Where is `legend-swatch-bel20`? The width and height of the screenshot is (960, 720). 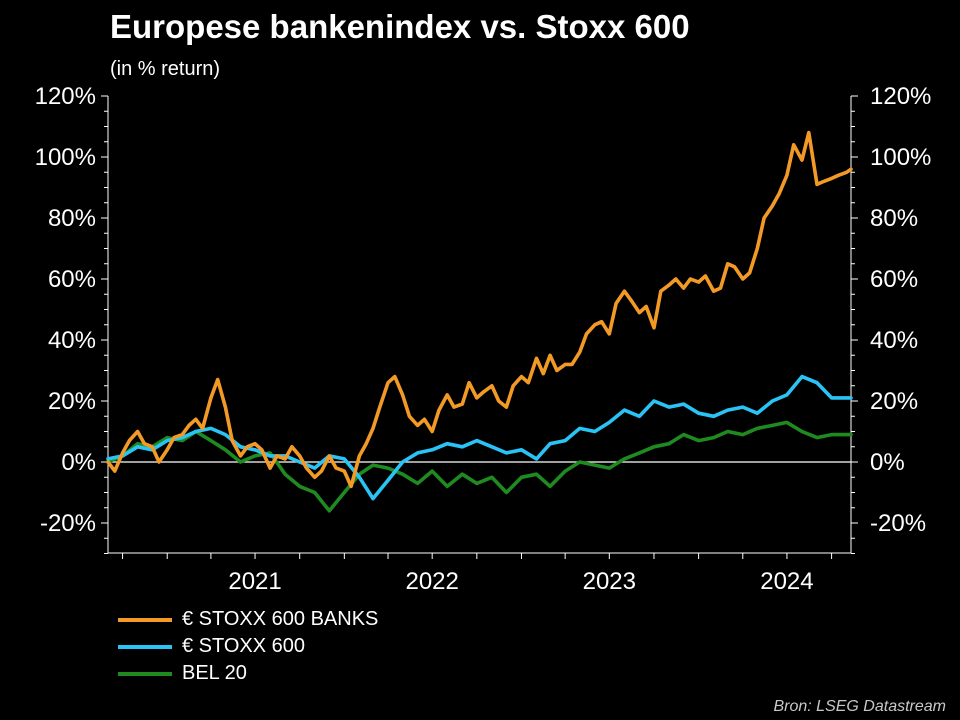 legend-swatch-bel20 is located at coordinates (145, 673).